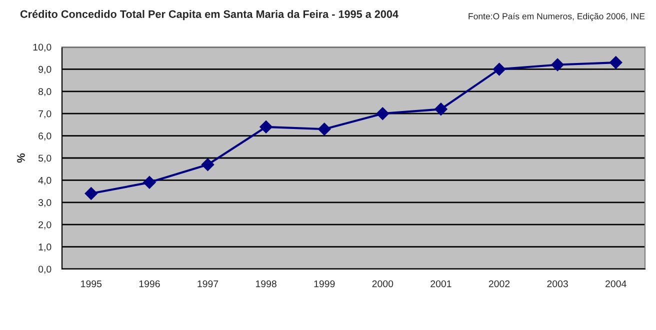 Image resolution: width=656 pixels, height=330 pixels. What do you see at coordinates (45, 225) in the screenshot?
I see `y-tick-label: 2,0` at bounding box center [45, 225].